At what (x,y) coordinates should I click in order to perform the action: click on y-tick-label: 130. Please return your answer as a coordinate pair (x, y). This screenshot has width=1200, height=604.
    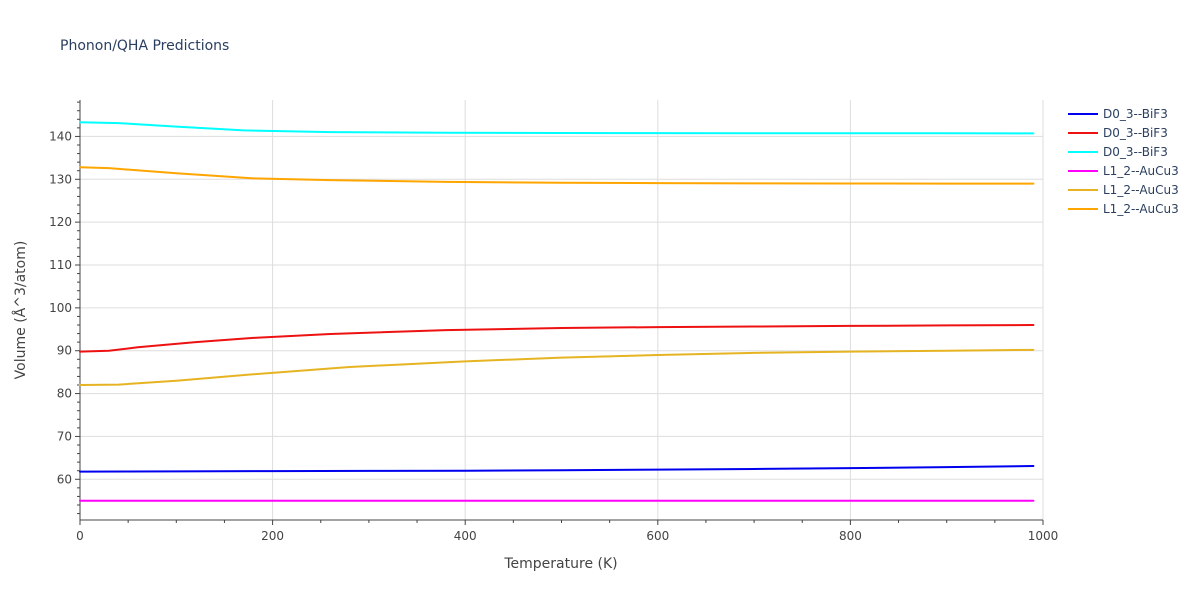
    Looking at the image, I should click on (60, 179).